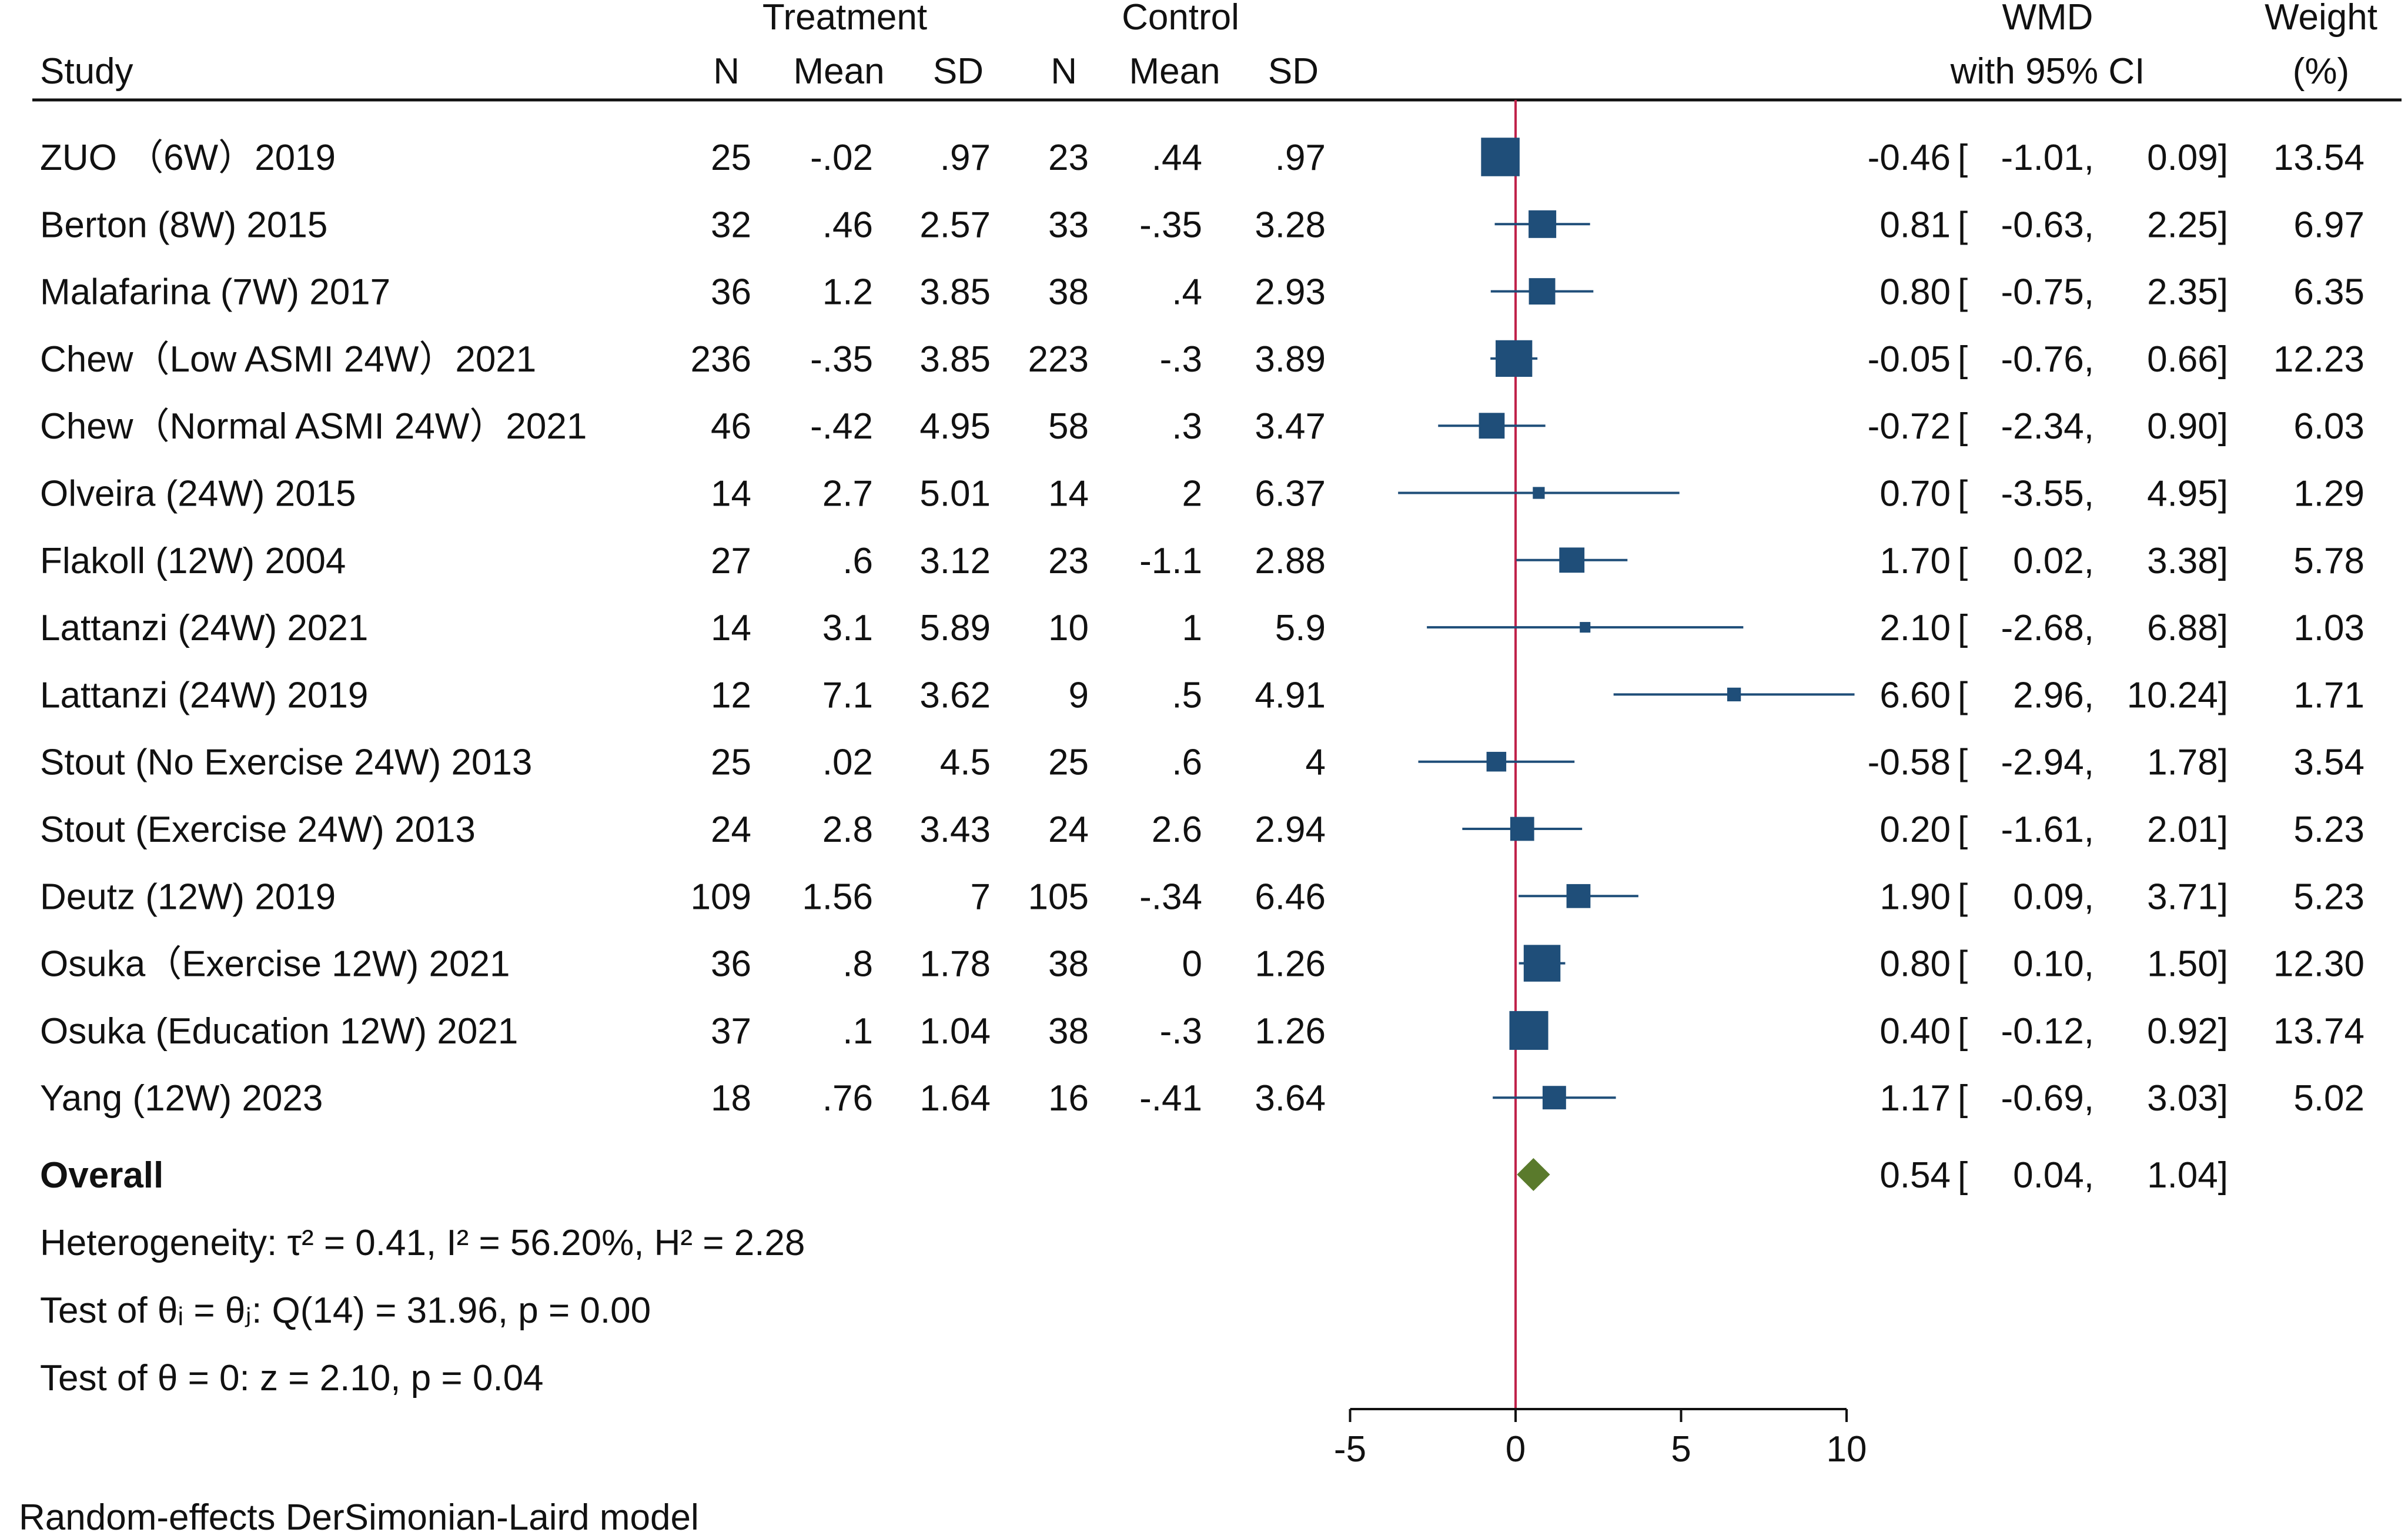  Describe the element at coordinates (1291, 695) in the screenshot. I see `control-sd: 4.91` at that location.